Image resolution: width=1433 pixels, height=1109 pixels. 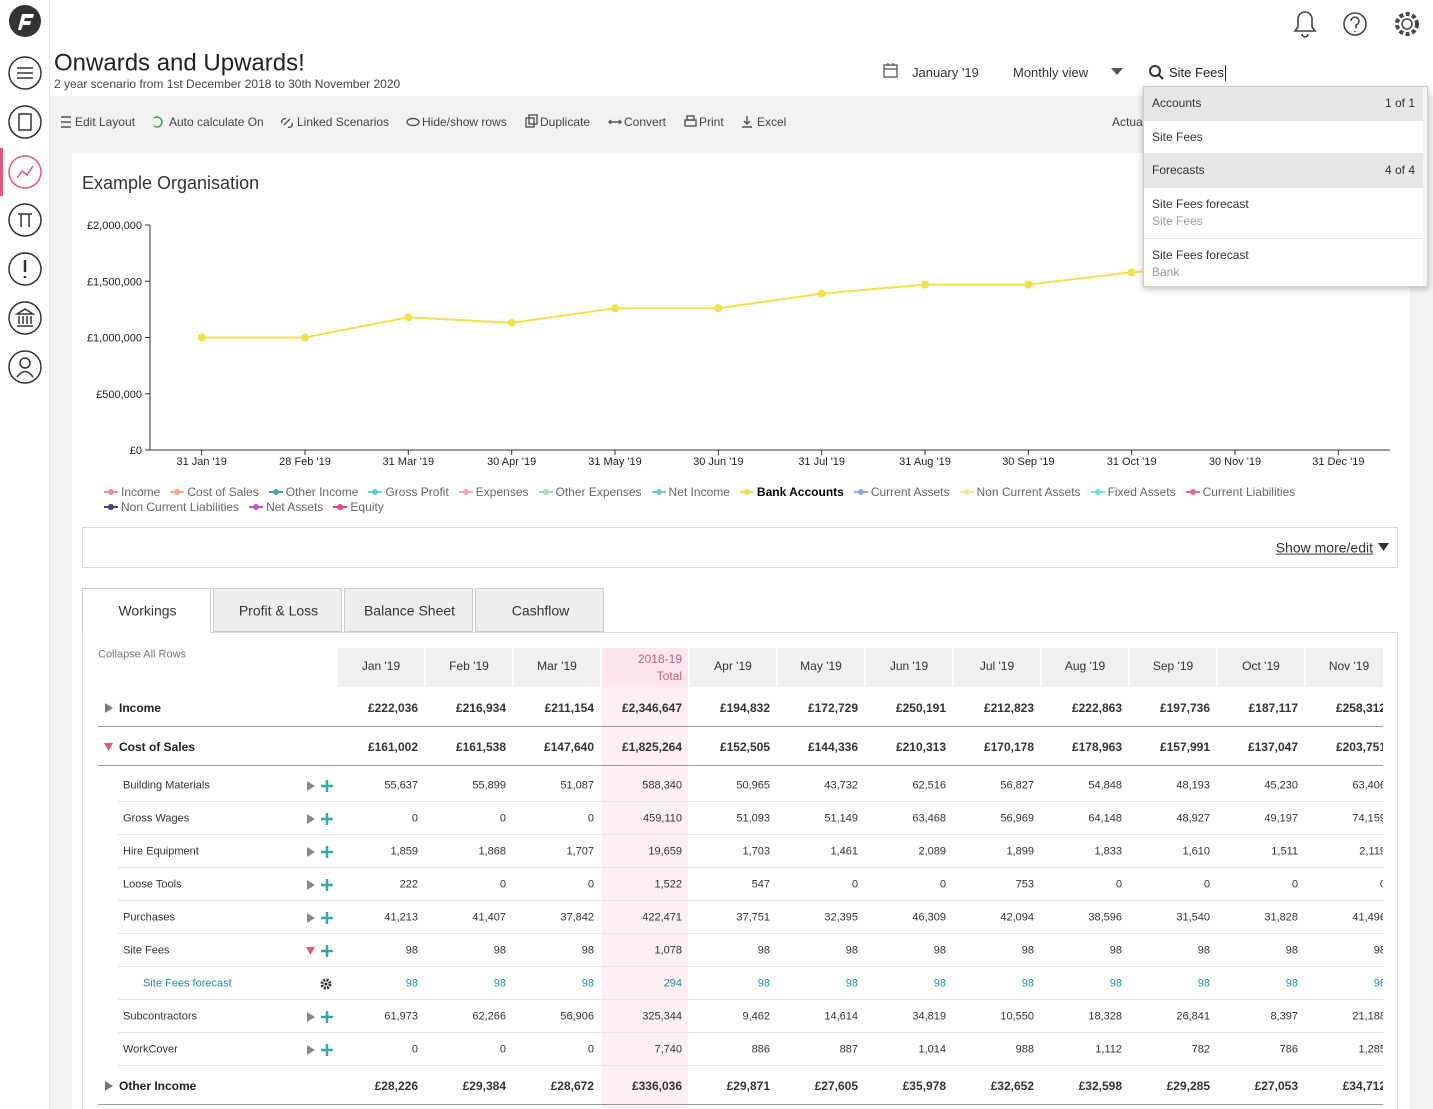 What do you see at coordinates (1020, 492) in the screenshot?
I see `legend-item: Non Current Assets` at bounding box center [1020, 492].